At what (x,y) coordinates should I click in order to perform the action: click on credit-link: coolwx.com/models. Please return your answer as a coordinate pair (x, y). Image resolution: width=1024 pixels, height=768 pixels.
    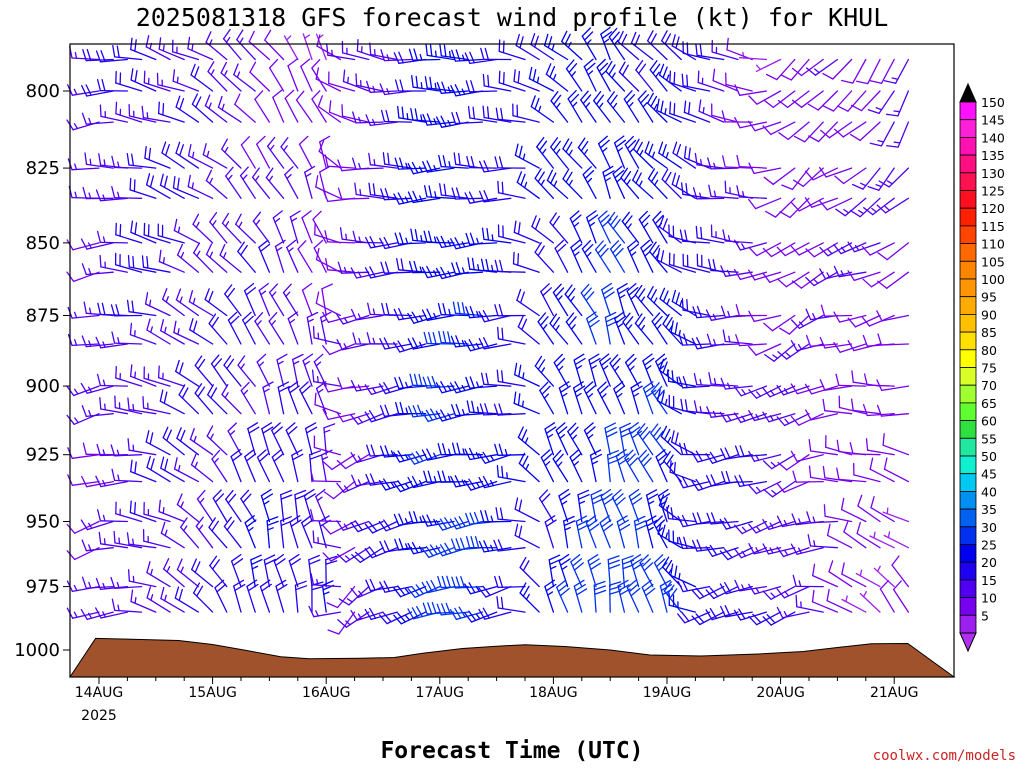
    Looking at the image, I should click on (944, 756).